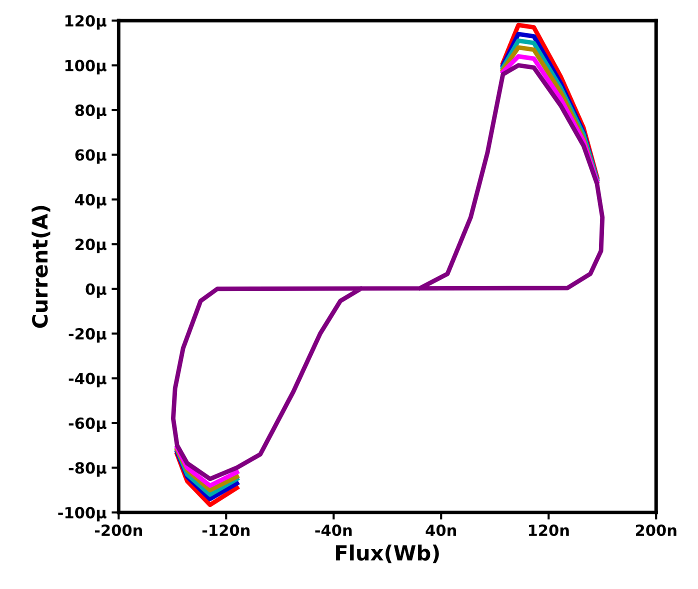  Describe the element at coordinates (87, 380) in the screenshot. I see `y-tick-label: -40µ` at that location.